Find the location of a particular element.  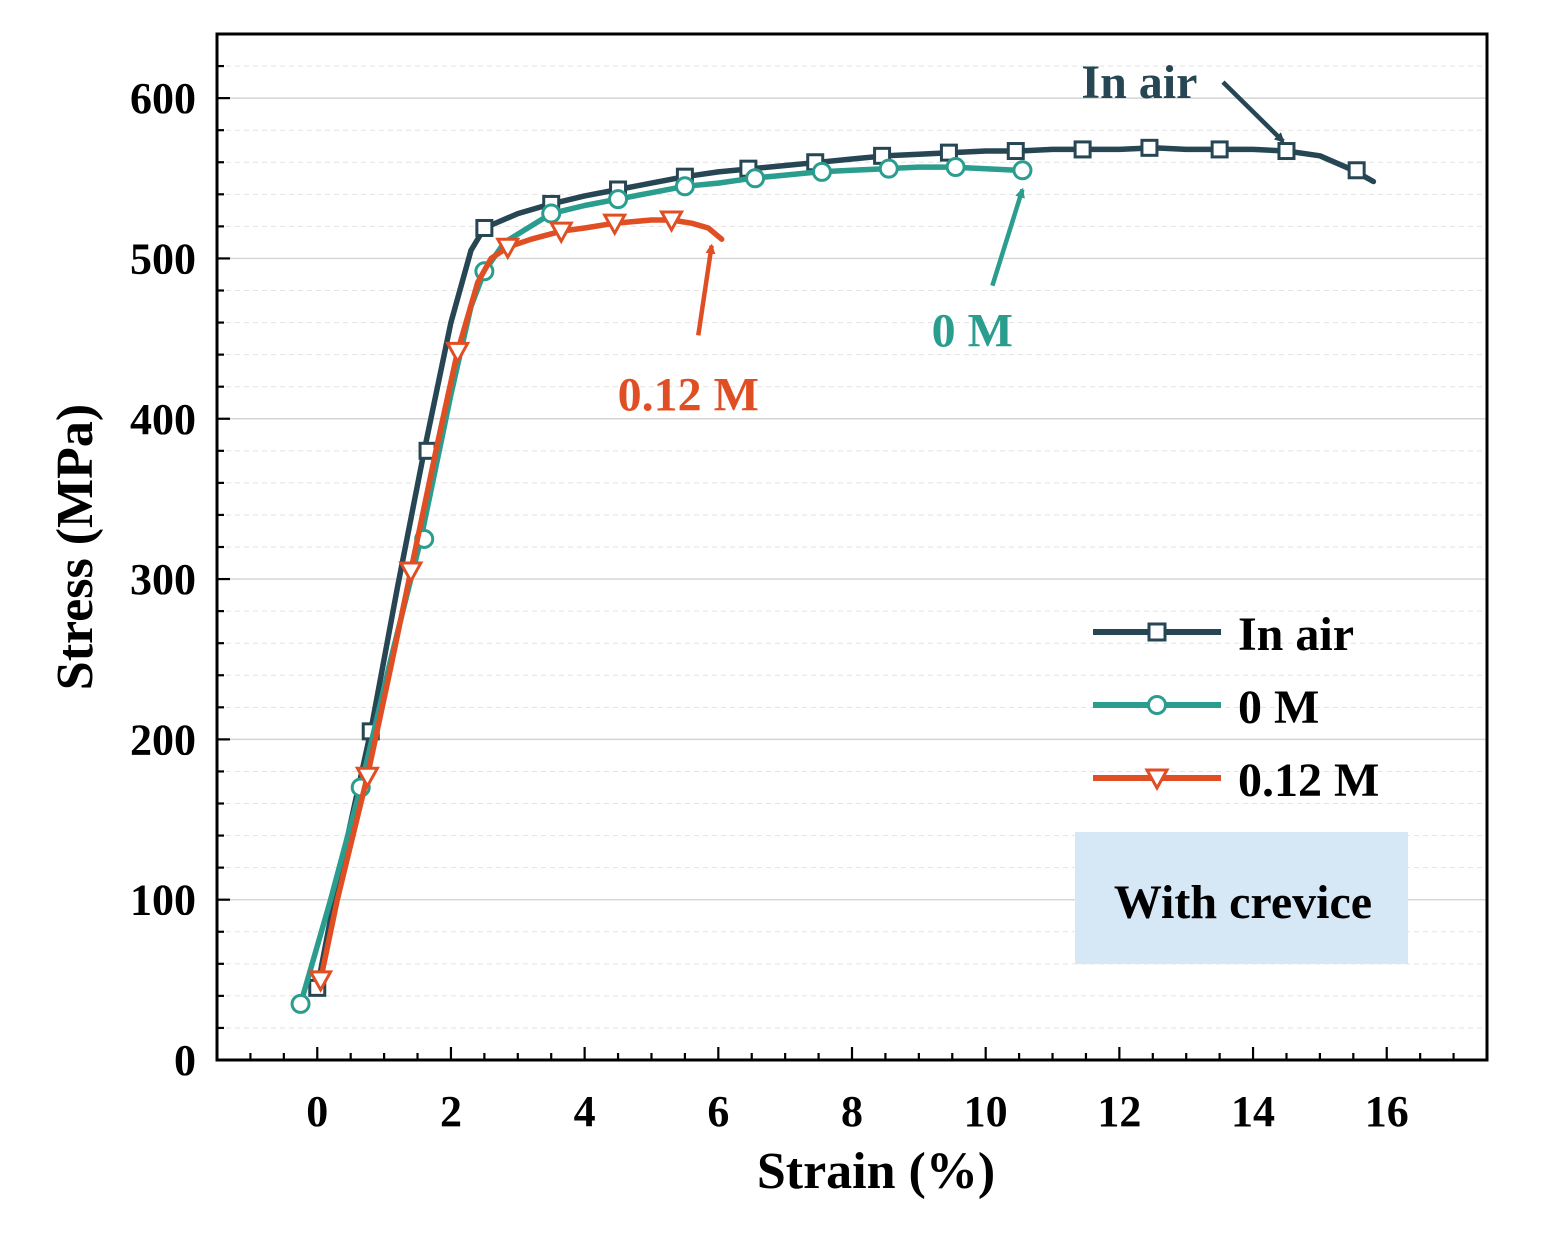

y-tick-label: 200 is located at coordinates (163, 739).